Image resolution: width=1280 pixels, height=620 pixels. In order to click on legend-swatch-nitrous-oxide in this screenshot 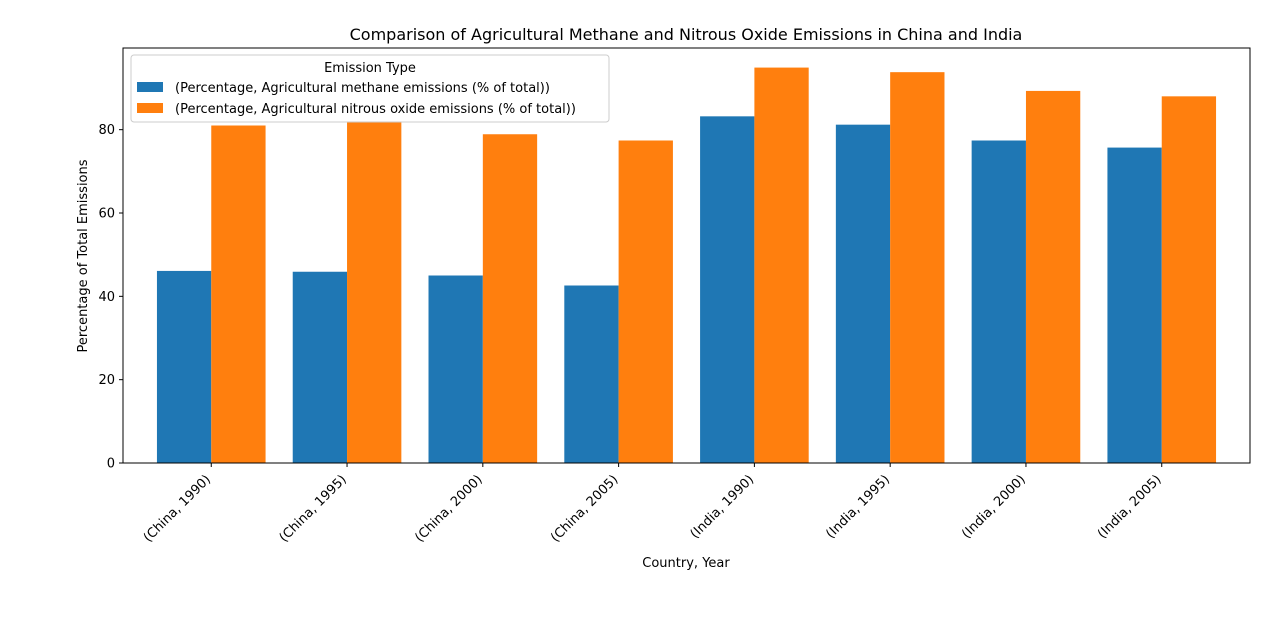, I will do `click(150, 108)`.